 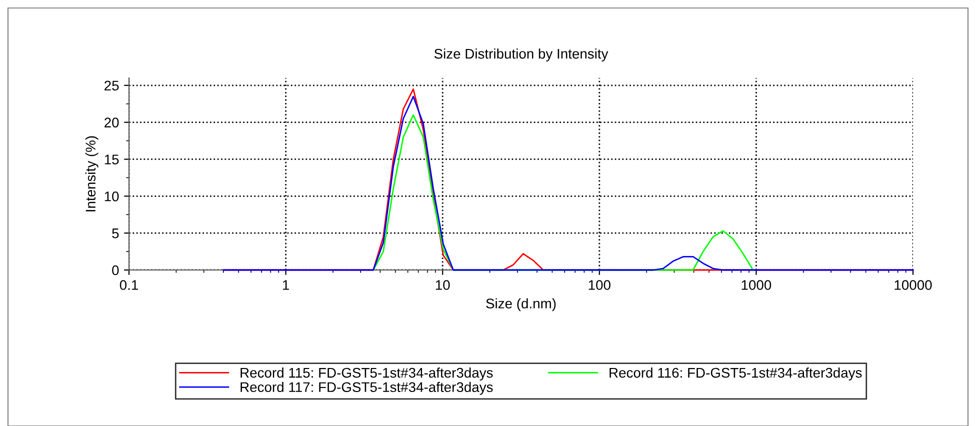 What do you see at coordinates (91, 174) in the screenshot?
I see `y-axis-title: Intensity (%)` at bounding box center [91, 174].